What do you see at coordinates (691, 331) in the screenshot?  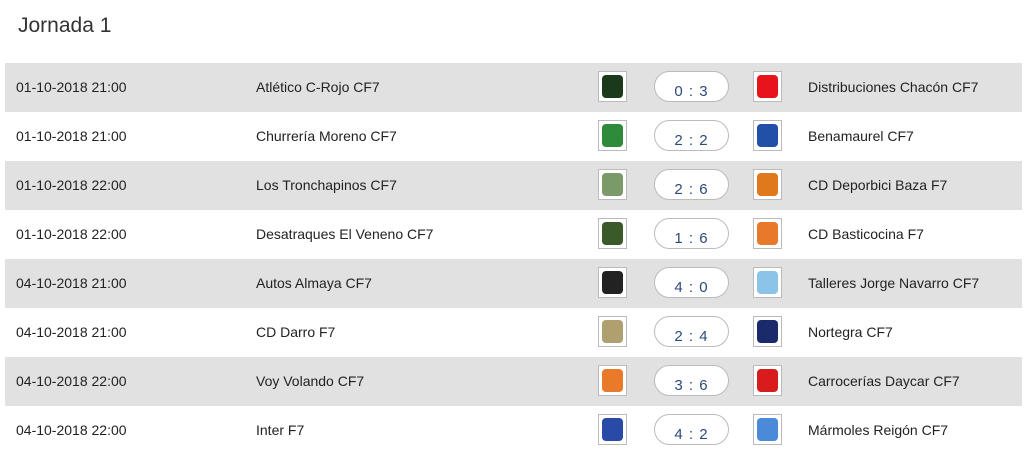 I see `match-score: 2 : 4` at bounding box center [691, 331].